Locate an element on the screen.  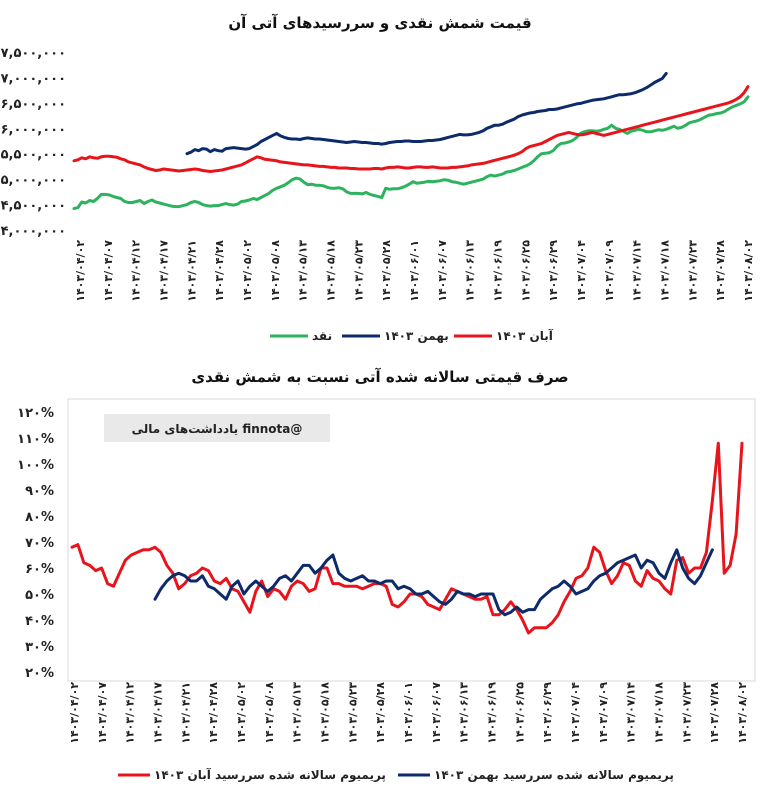
price-x-tick-label: ۱۴۰۳/۰۶/۱۳ is located at coordinates (470, 271).